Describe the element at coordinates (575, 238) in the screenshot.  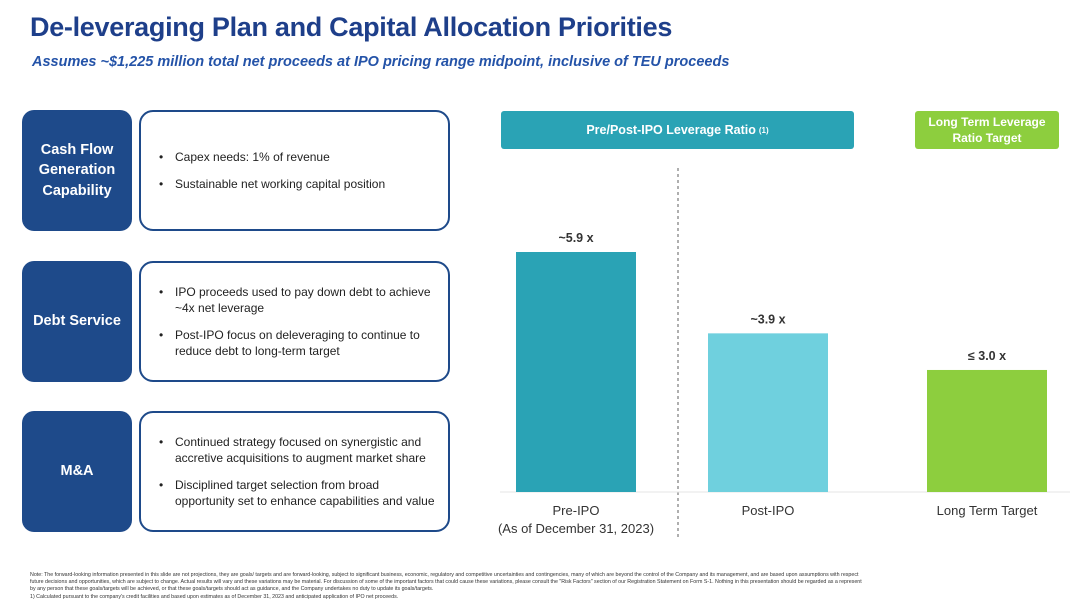
I see `bar-value-label-0: ~5.9 x` at that location.